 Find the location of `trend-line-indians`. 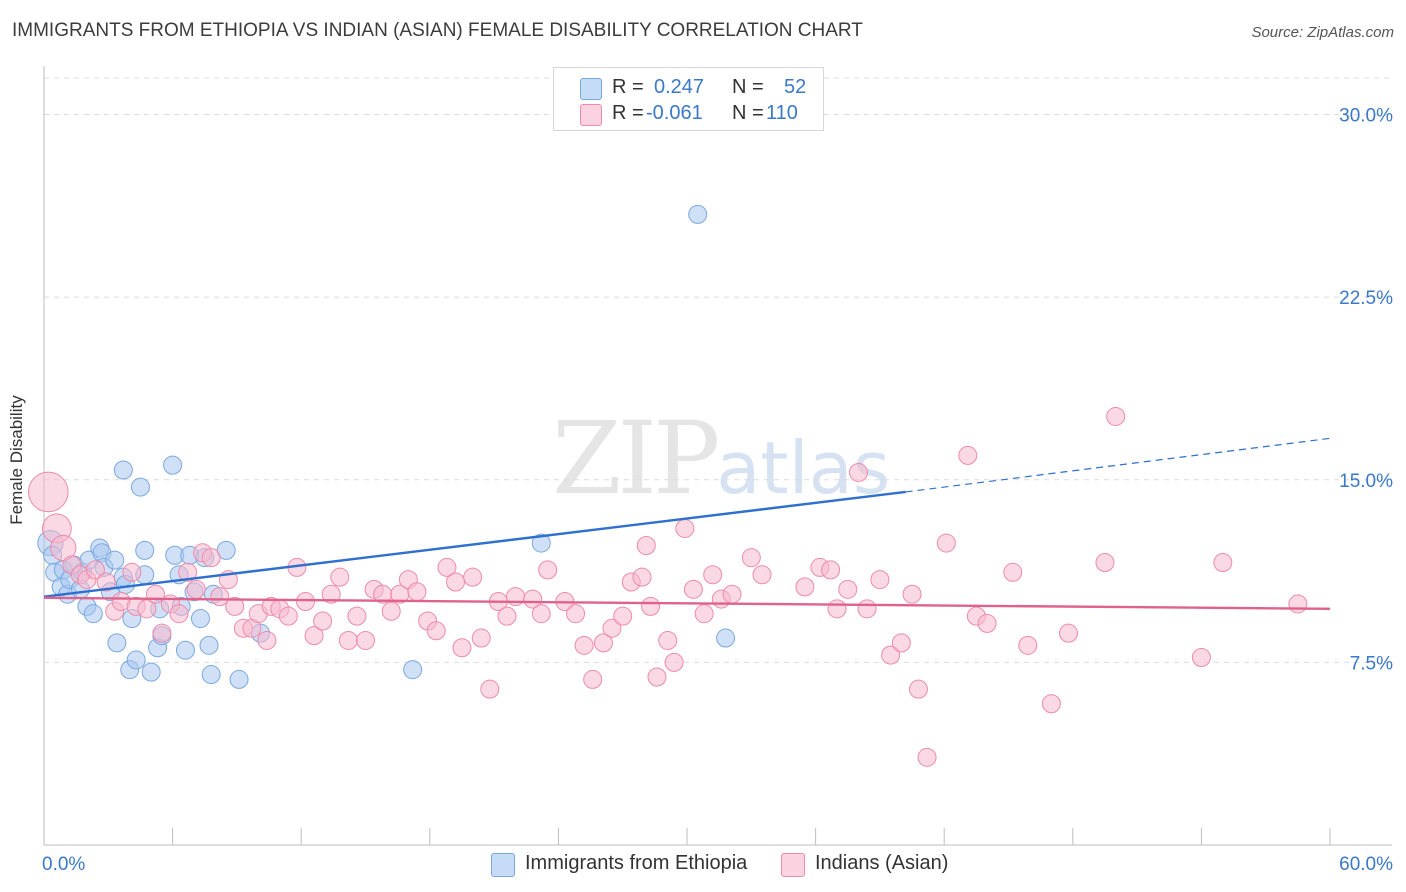

trend-line-indians is located at coordinates (687, 603).